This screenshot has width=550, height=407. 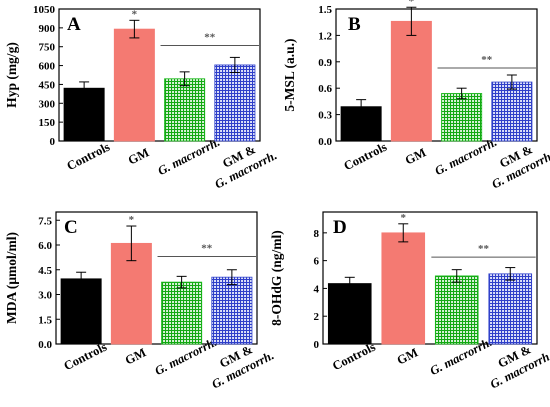 I want to click on y-tick-label: 8, so click(x=317, y=234).